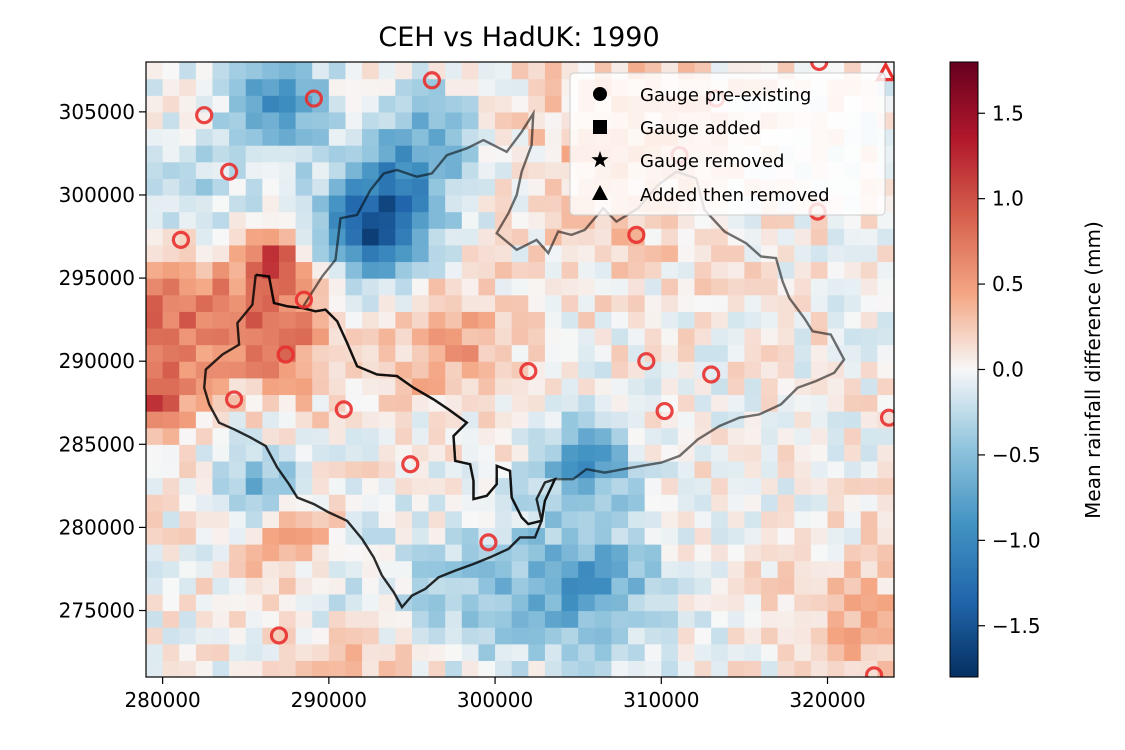  I want to click on legend-label-added-then-removed: Added then removed, so click(735, 195).